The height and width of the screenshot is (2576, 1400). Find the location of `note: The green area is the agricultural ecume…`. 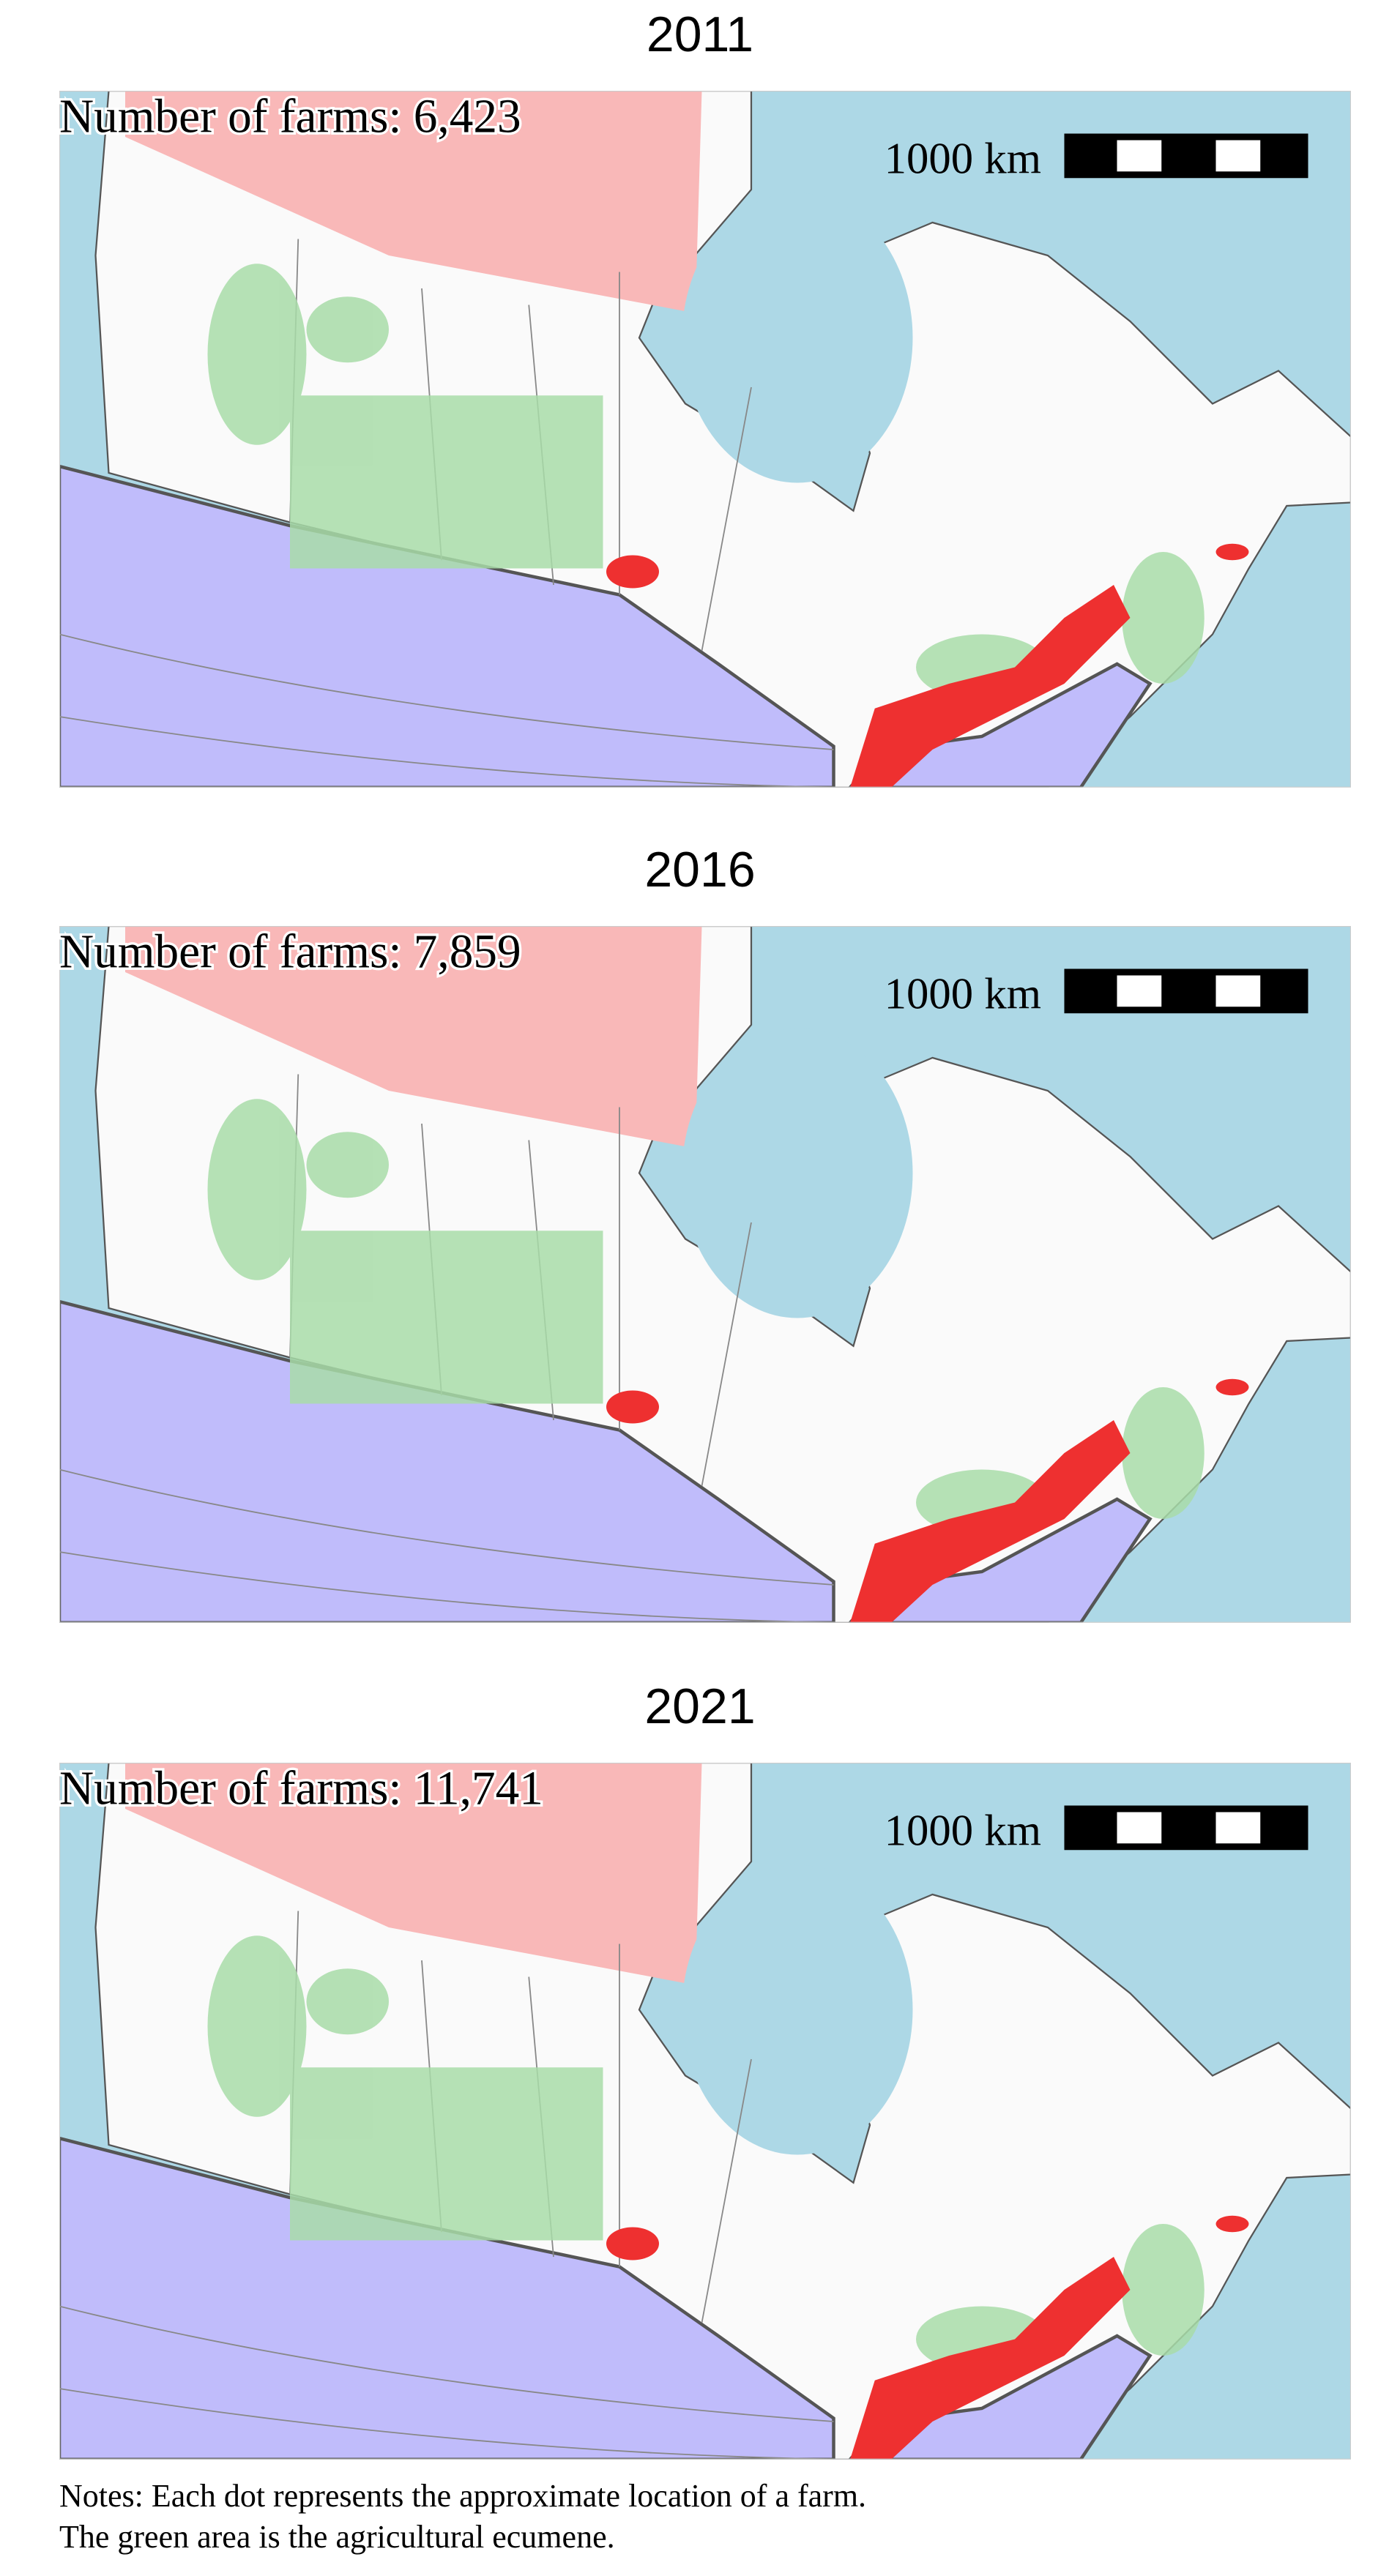

note: The green area is the agricultural ecume… is located at coordinates (337, 2537).